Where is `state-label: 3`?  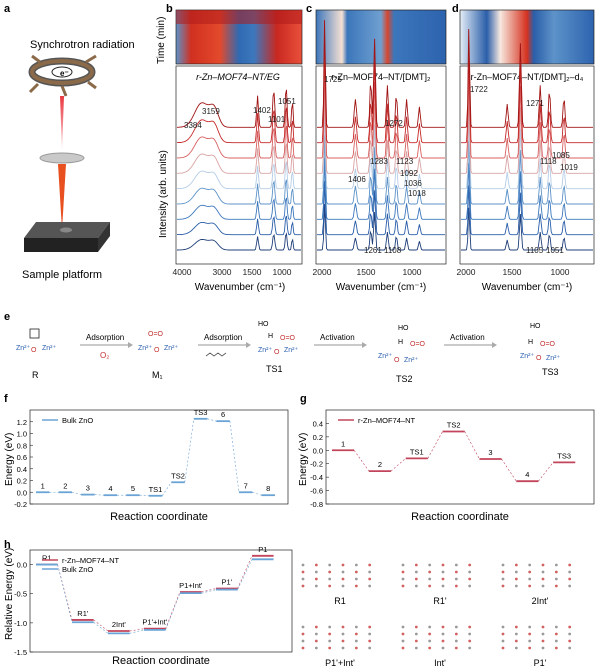 state-label: 3 is located at coordinates (490, 452).